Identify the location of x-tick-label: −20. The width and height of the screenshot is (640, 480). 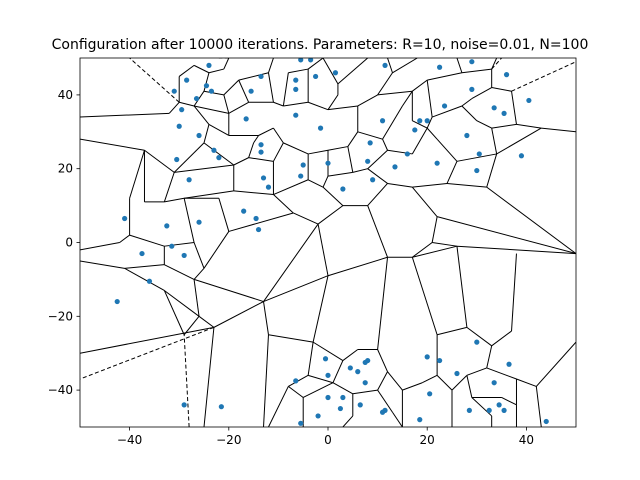
(228, 440).